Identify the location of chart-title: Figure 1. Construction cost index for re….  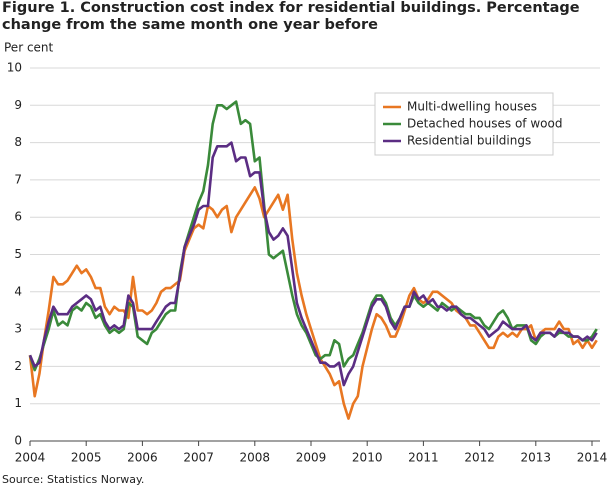
(291, 16).